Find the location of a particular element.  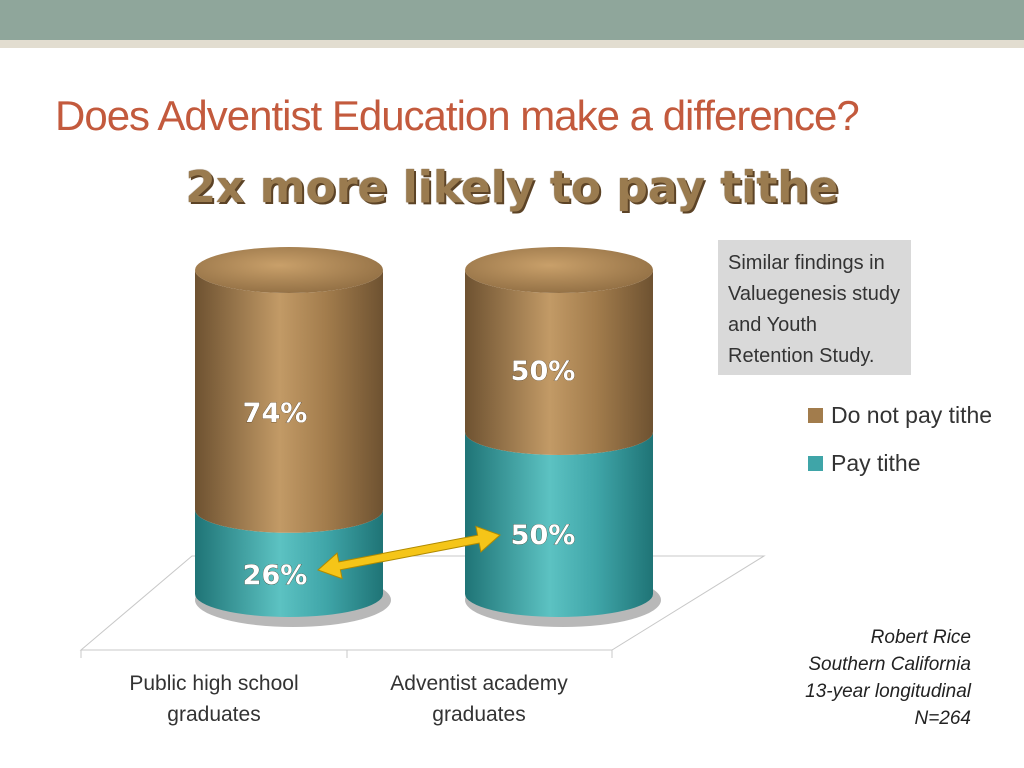

attribution-line: 13-year longitudinal is located at coordinates (888, 691).